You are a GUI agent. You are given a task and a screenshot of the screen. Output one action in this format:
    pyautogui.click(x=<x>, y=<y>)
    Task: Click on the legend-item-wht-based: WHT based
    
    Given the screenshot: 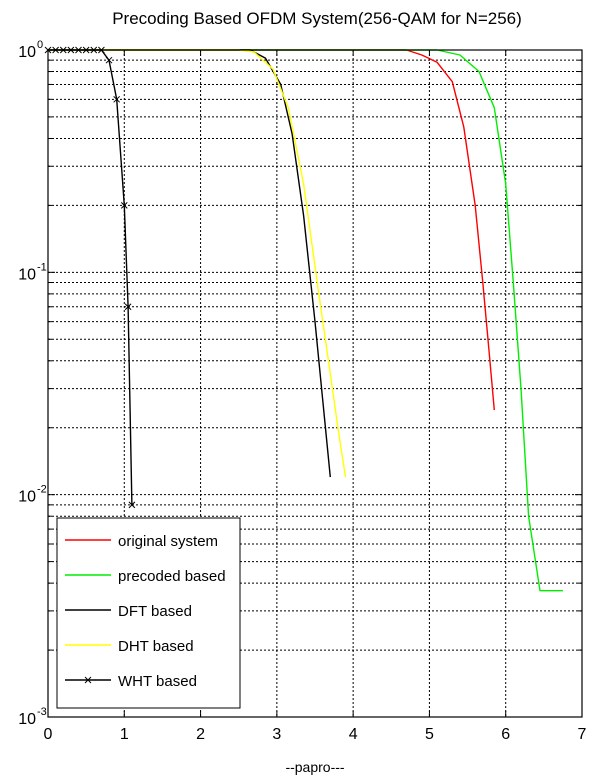 What is the action you would take?
    pyautogui.click(x=131, y=681)
    